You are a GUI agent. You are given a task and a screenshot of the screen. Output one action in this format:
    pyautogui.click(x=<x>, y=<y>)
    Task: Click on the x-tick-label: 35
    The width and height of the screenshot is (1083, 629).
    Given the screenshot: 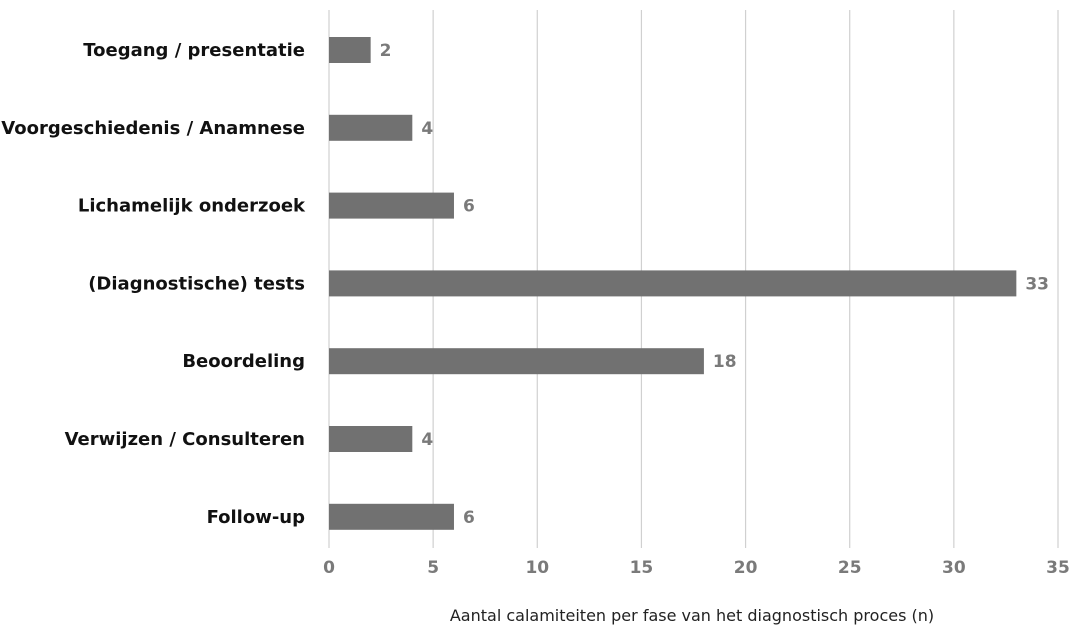 What is the action you would take?
    pyautogui.click(x=1058, y=568)
    